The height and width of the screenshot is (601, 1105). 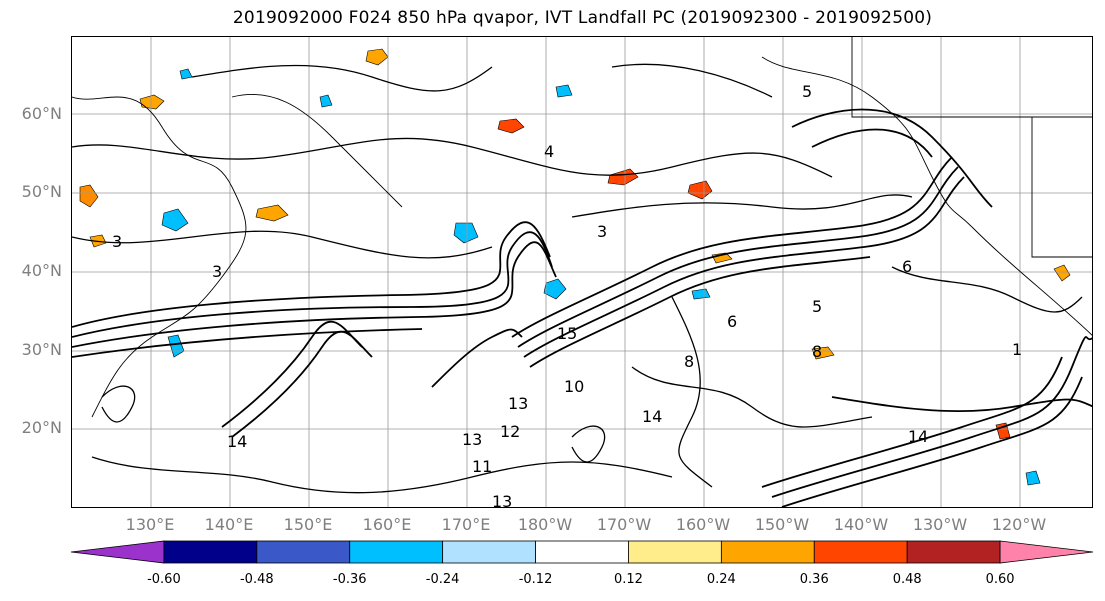 What do you see at coordinates (41, 113) in the screenshot?
I see `lat-label-60: 60°N` at bounding box center [41, 113].